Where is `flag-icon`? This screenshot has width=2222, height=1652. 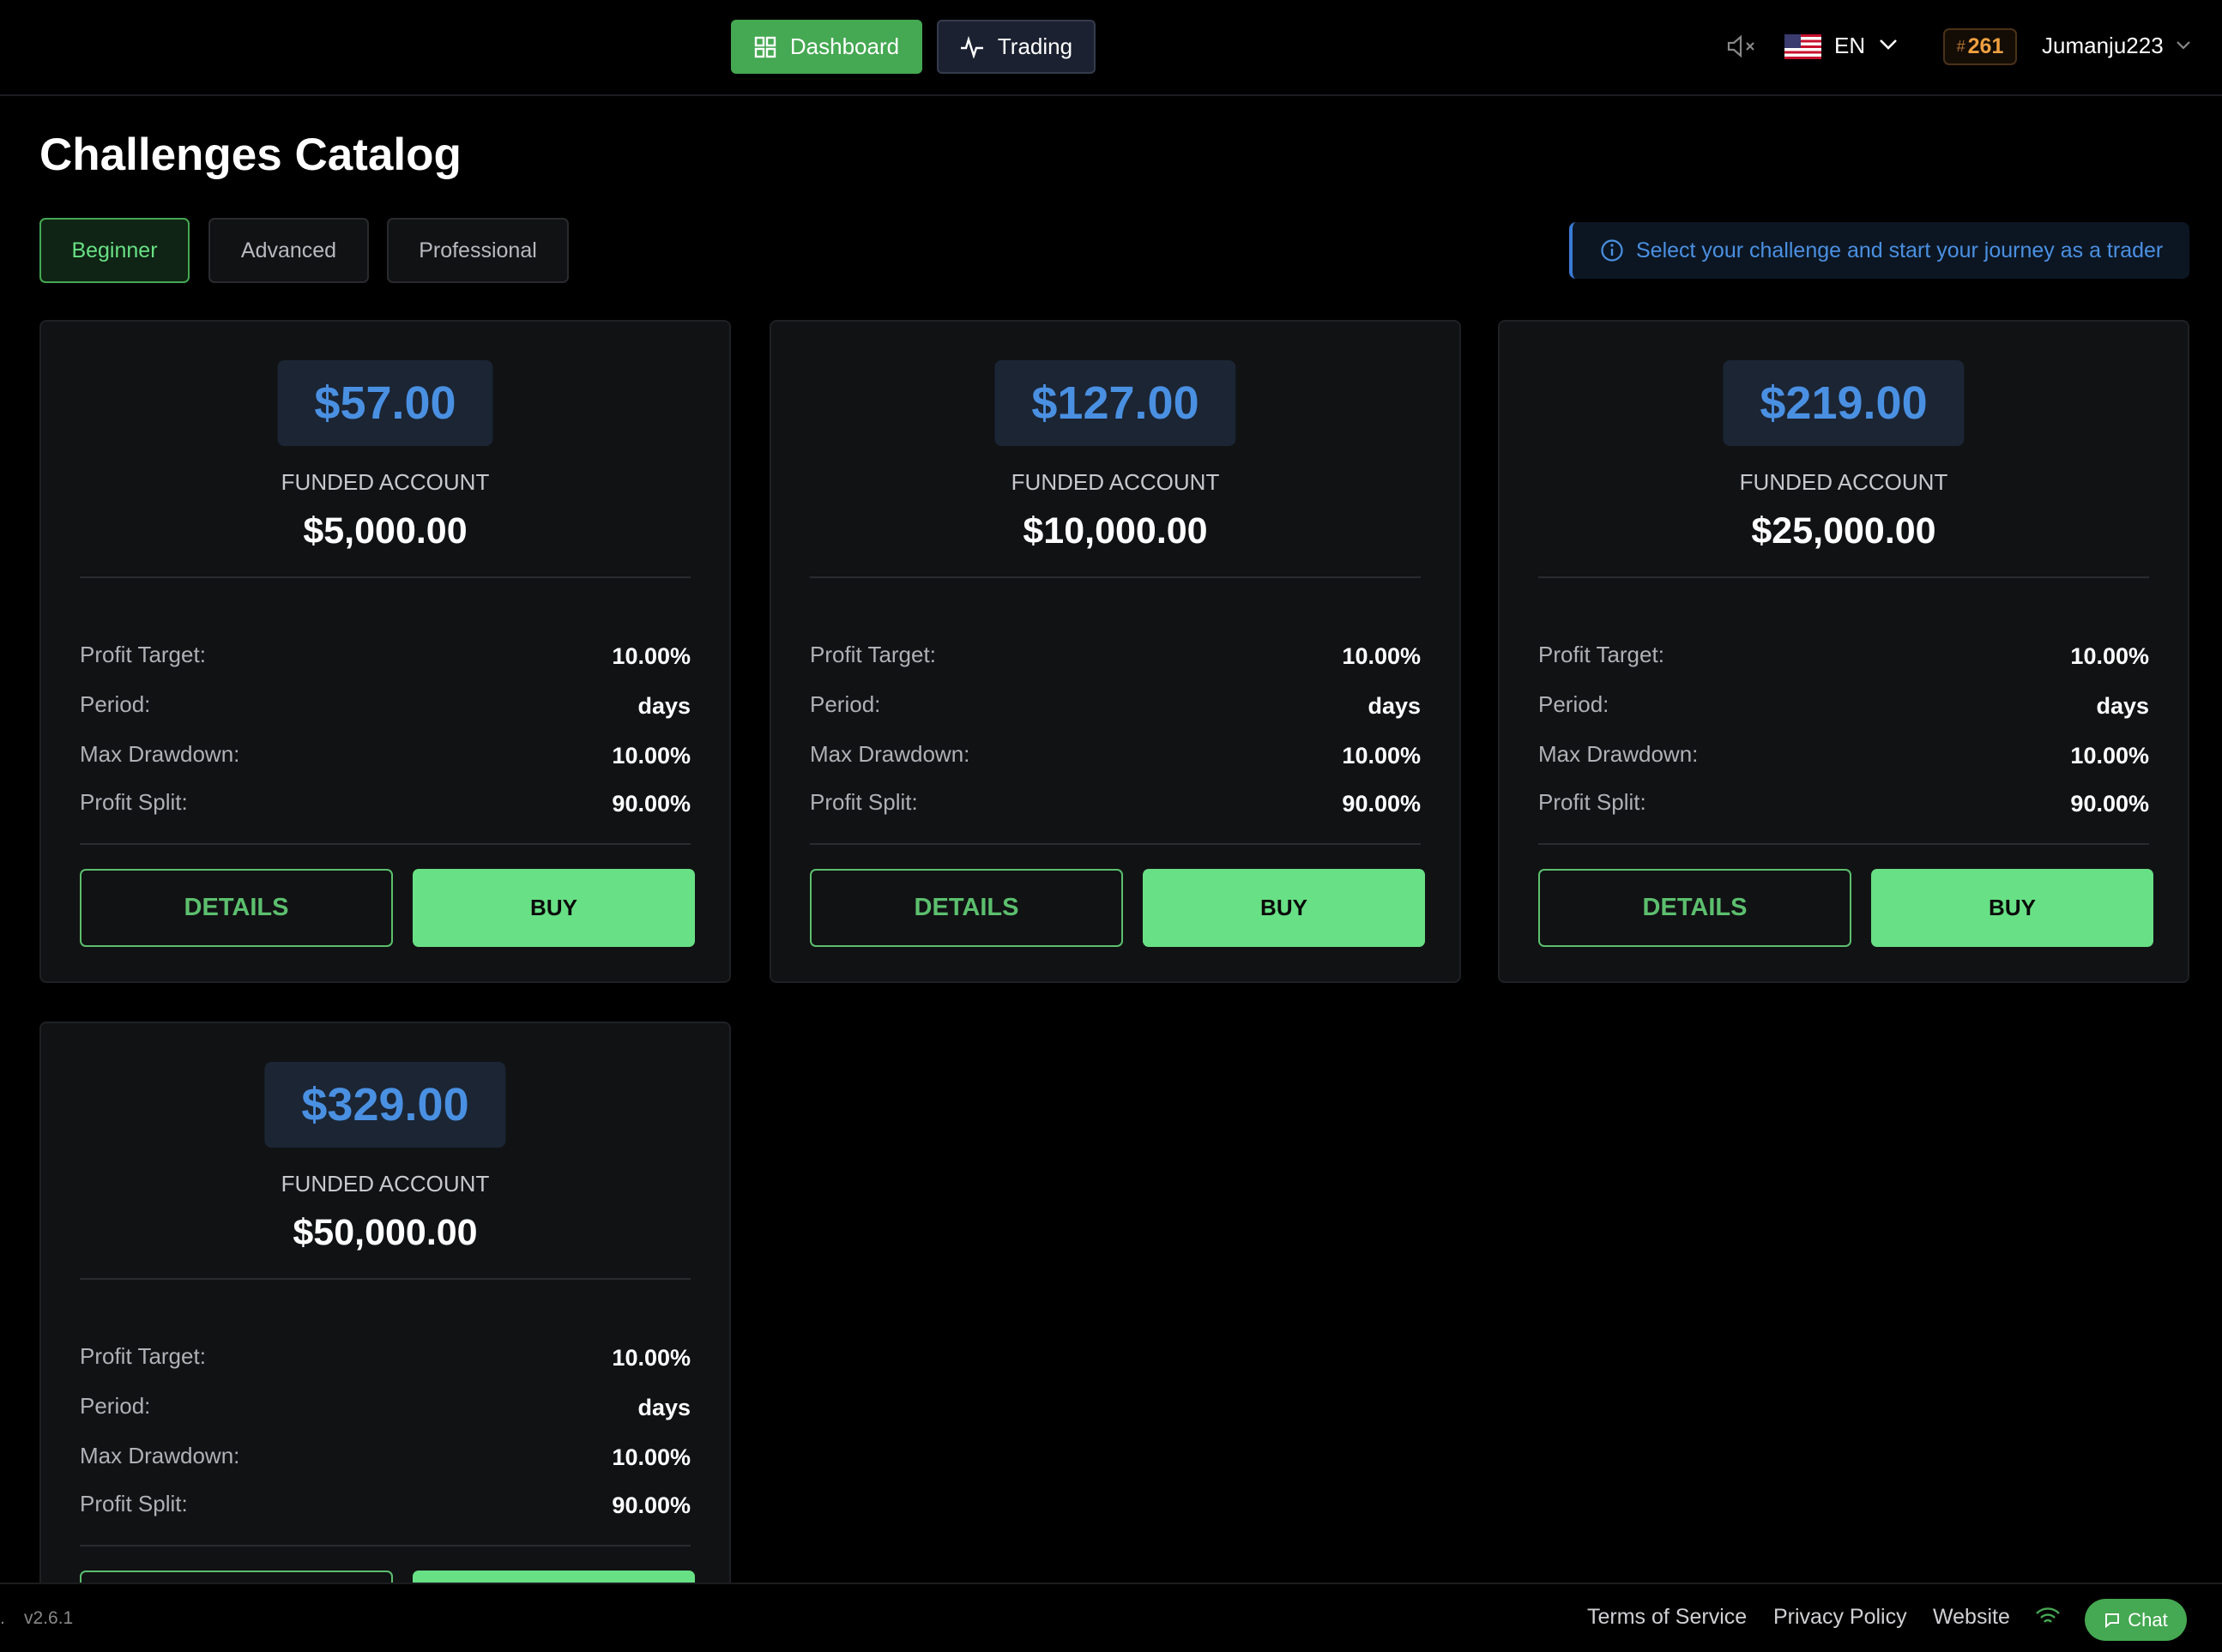
flag-icon is located at coordinates (1803, 46).